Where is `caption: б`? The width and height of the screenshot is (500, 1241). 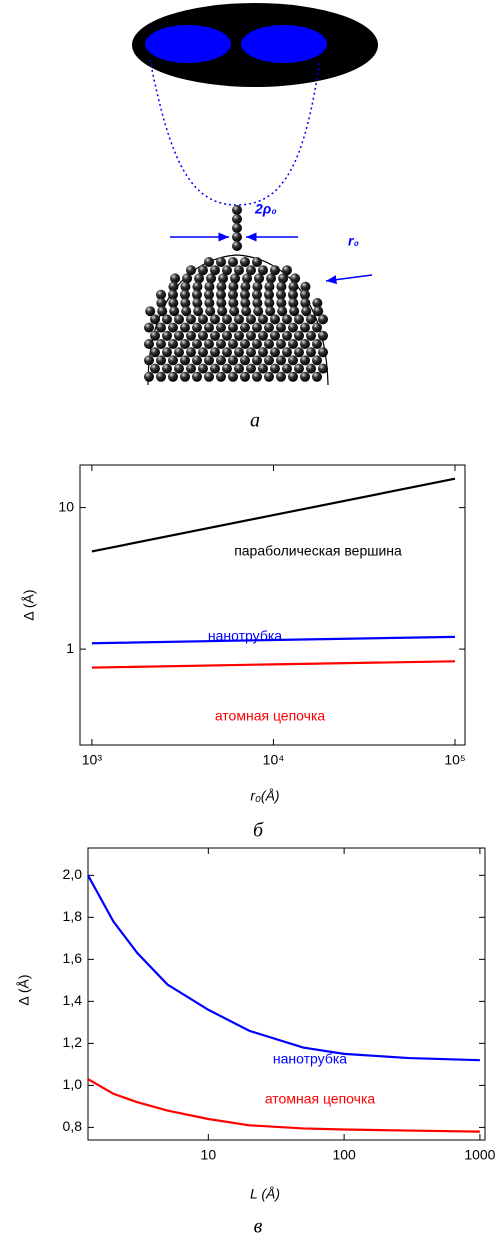
caption: б is located at coordinates (258, 831).